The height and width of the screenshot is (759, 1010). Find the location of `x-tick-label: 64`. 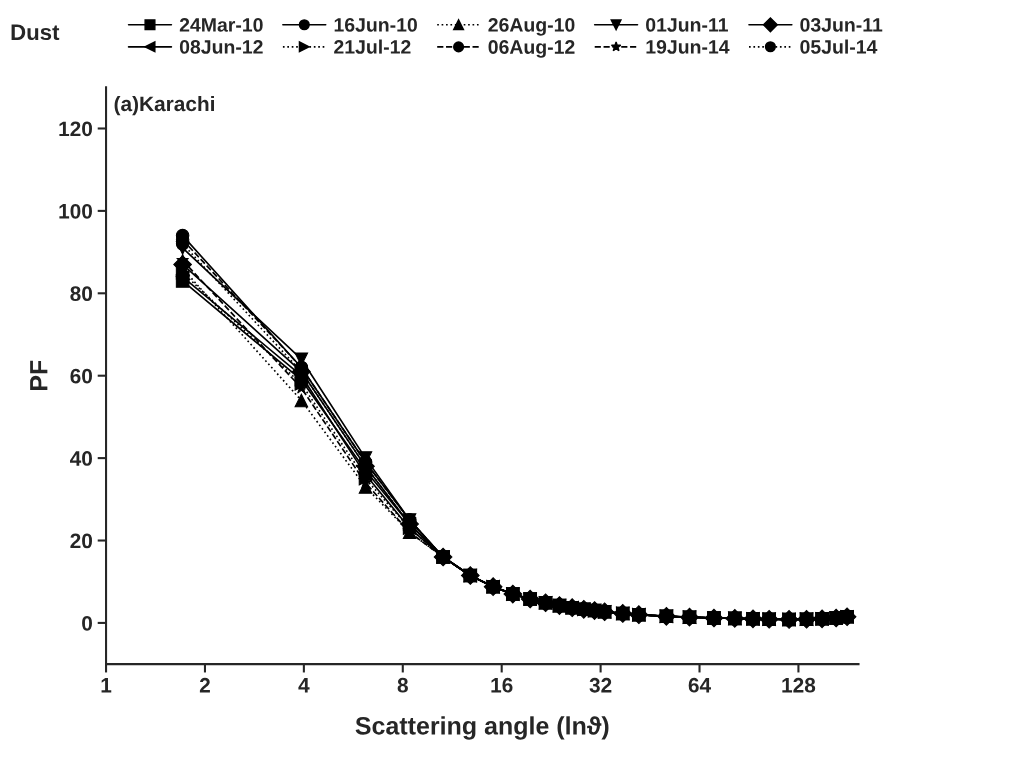

x-tick-label: 64 is located at coordinates (699, 685).